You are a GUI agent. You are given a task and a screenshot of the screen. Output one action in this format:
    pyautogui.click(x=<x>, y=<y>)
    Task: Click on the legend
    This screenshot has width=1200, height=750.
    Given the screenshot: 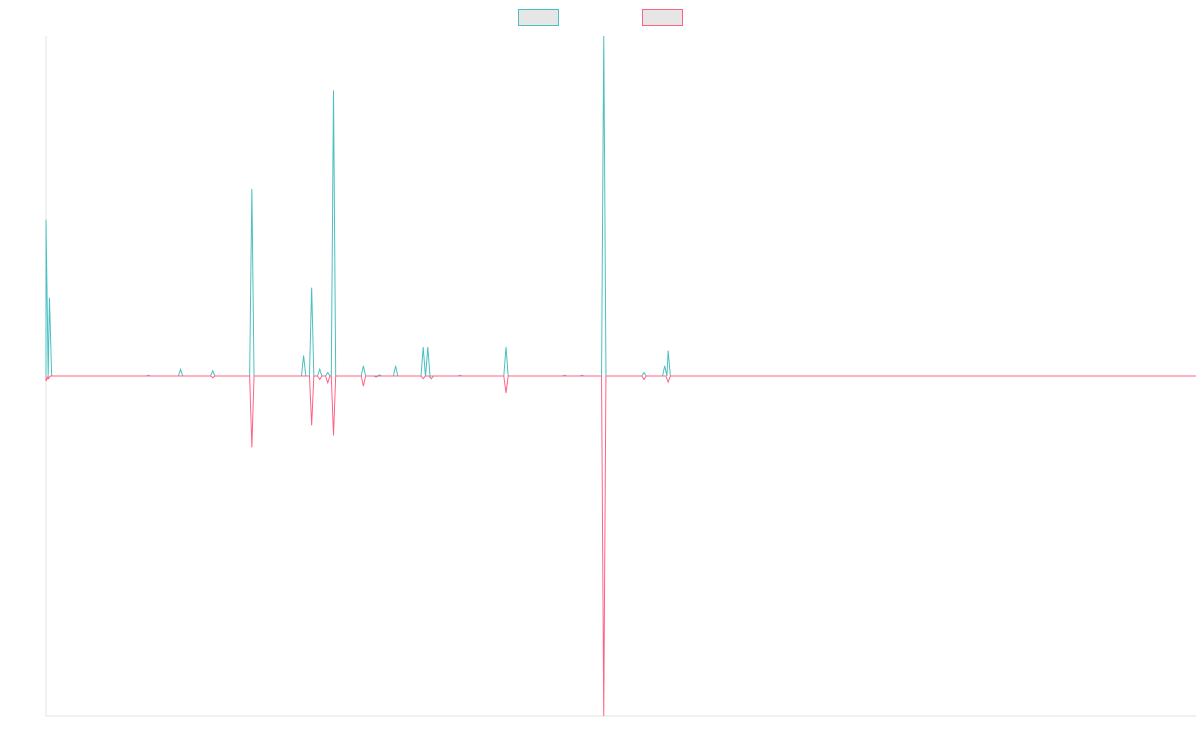 What is the action you would take?
    pyautogui.click(x=600, y=17)
    